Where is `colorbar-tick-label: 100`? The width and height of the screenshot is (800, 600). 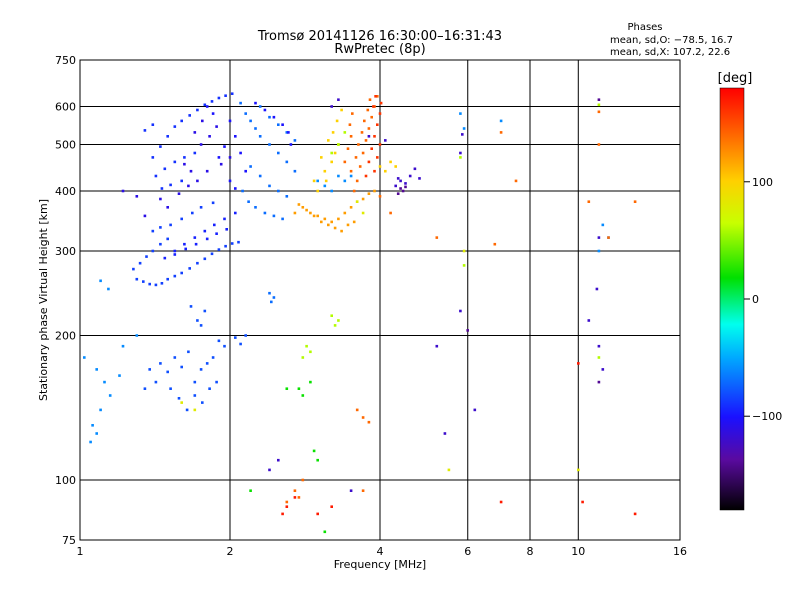 colorbar-tick-label: 100 is located at coordinates (762, 182).